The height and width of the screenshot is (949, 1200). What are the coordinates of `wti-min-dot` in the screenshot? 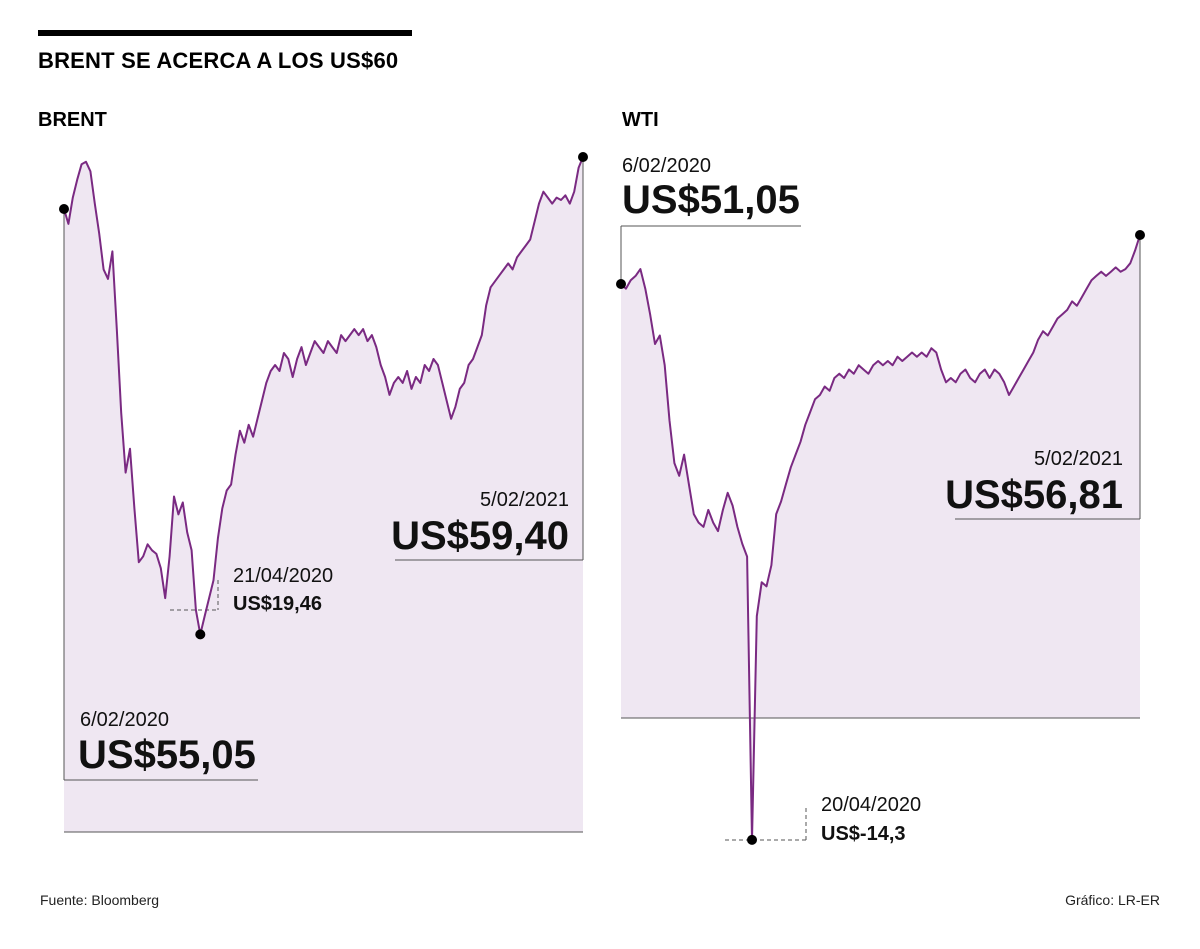 It's located at (752, 839).